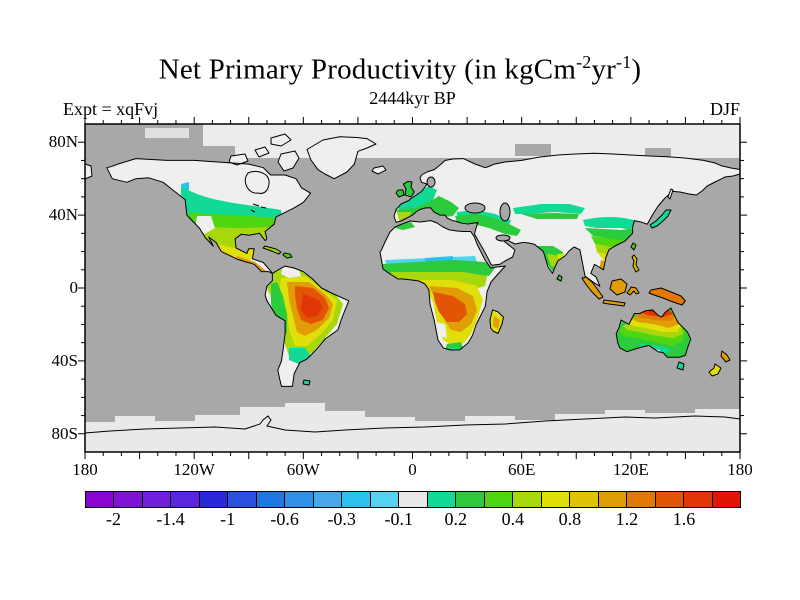  I want to click on sri-lanka, so click(559, 278).